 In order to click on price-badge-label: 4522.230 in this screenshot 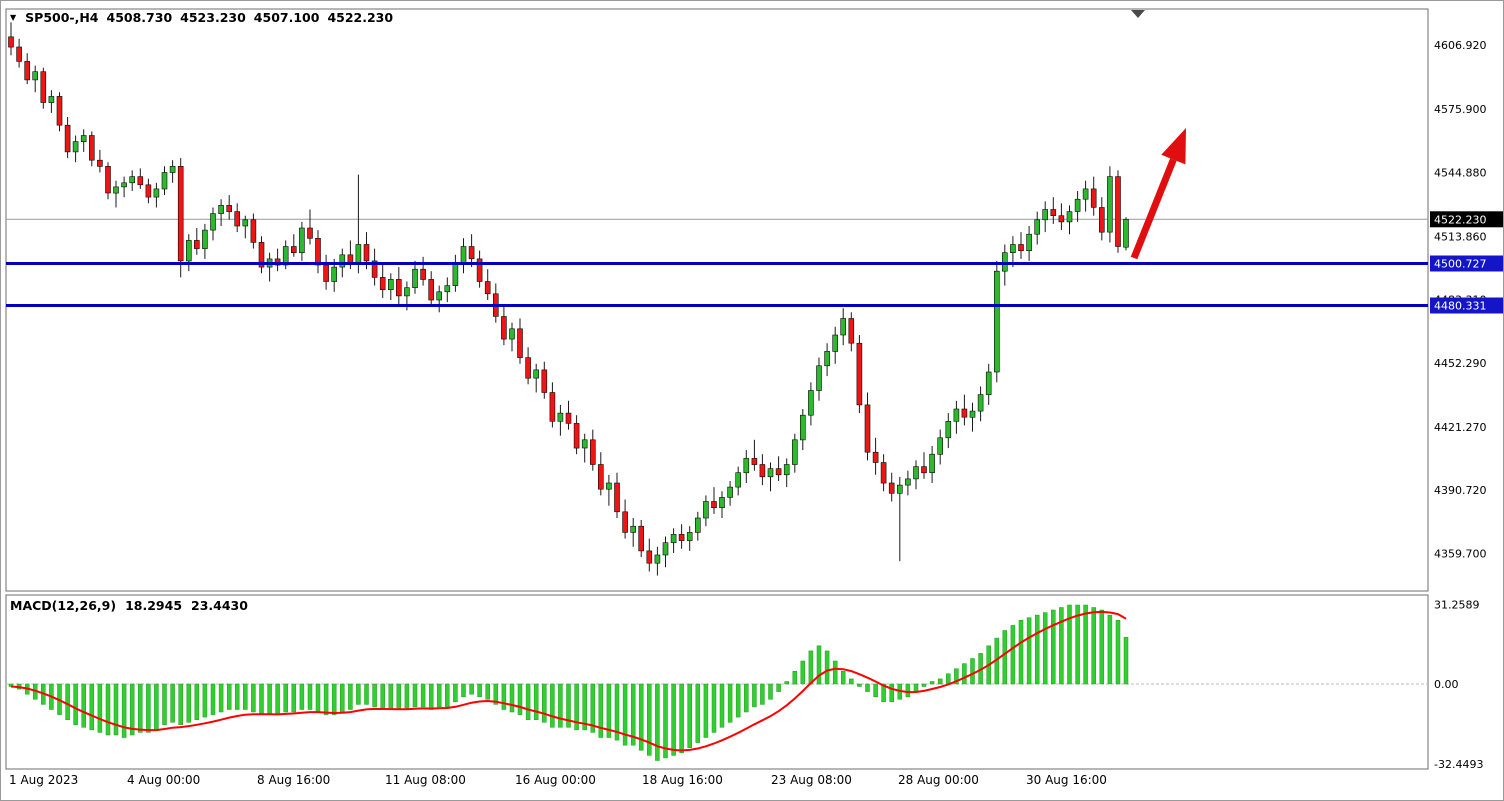, I will do `click(1460, 219)`.